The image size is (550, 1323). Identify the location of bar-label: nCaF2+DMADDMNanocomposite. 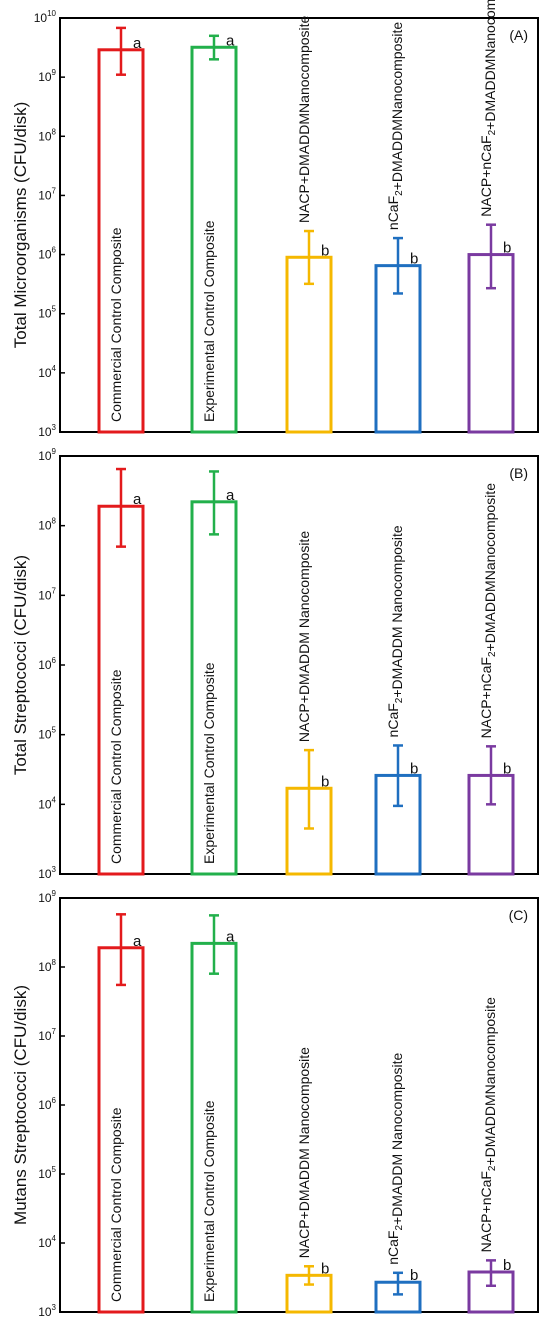
(395, 126).